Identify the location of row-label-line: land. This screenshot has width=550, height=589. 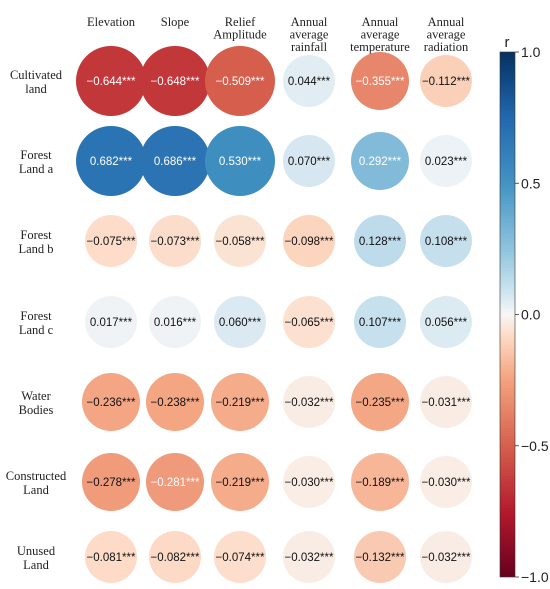
(36, 89).